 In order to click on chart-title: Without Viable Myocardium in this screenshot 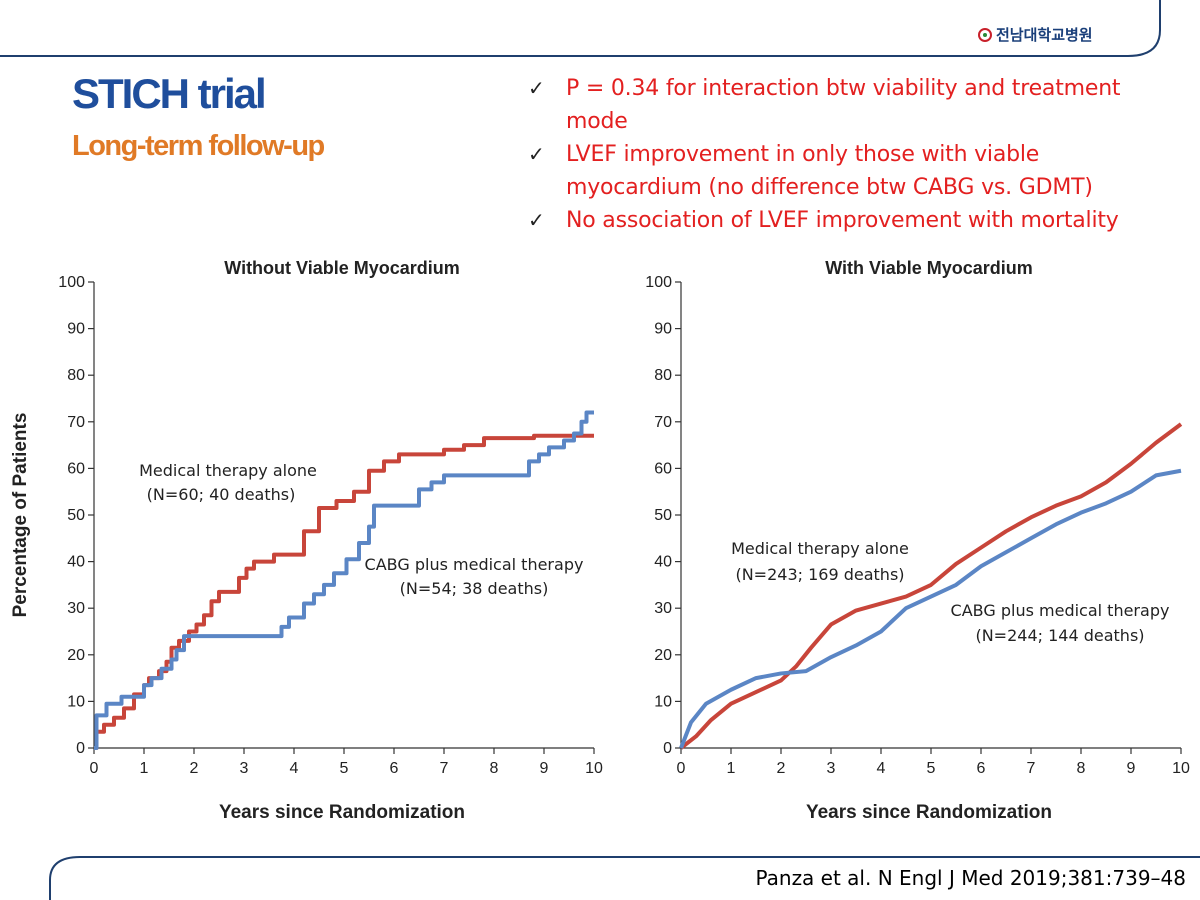, I will do `click(342, 268)`.